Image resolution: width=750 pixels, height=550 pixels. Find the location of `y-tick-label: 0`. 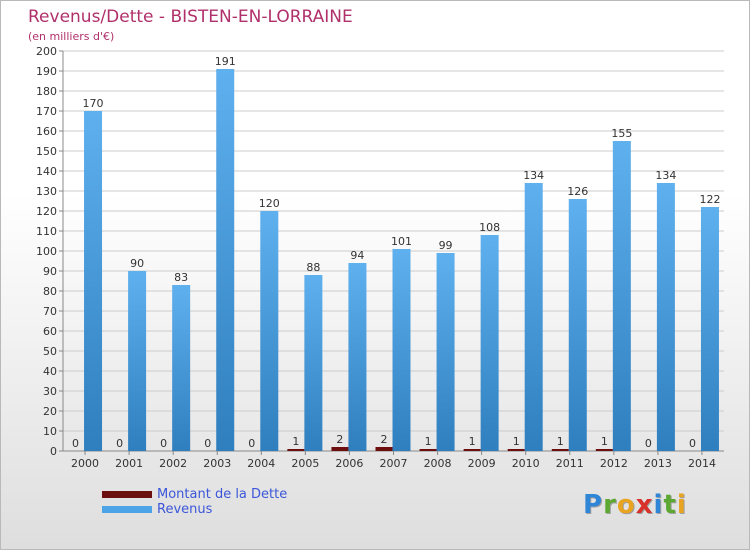

y-tick-label: 0 is located at coordinates (53, 451).